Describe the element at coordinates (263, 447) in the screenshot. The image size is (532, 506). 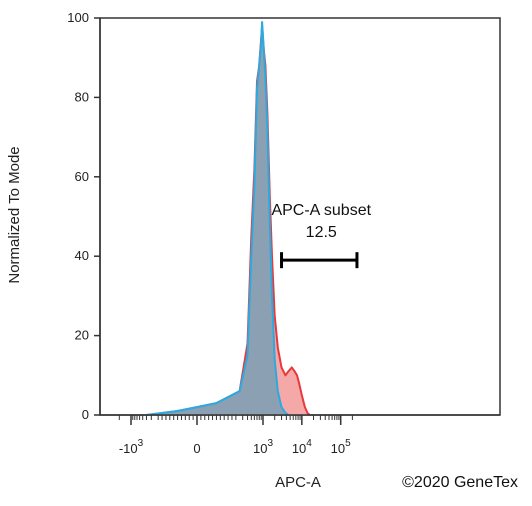
I see `x-tick-label-2: 10³` at that location.